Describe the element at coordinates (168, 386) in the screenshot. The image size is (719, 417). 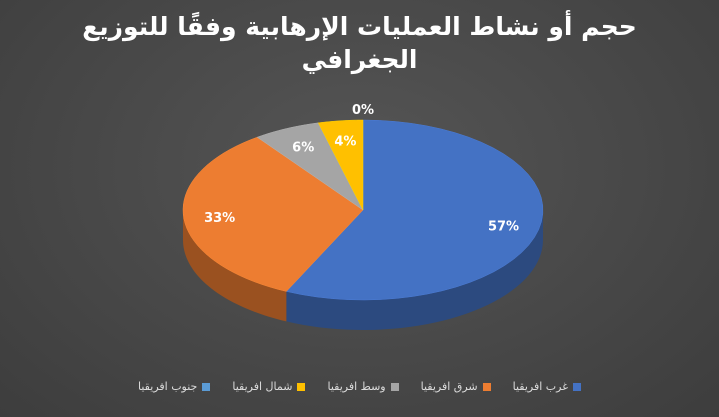
I see `legend-label: جنوب افريقيا` at that location.